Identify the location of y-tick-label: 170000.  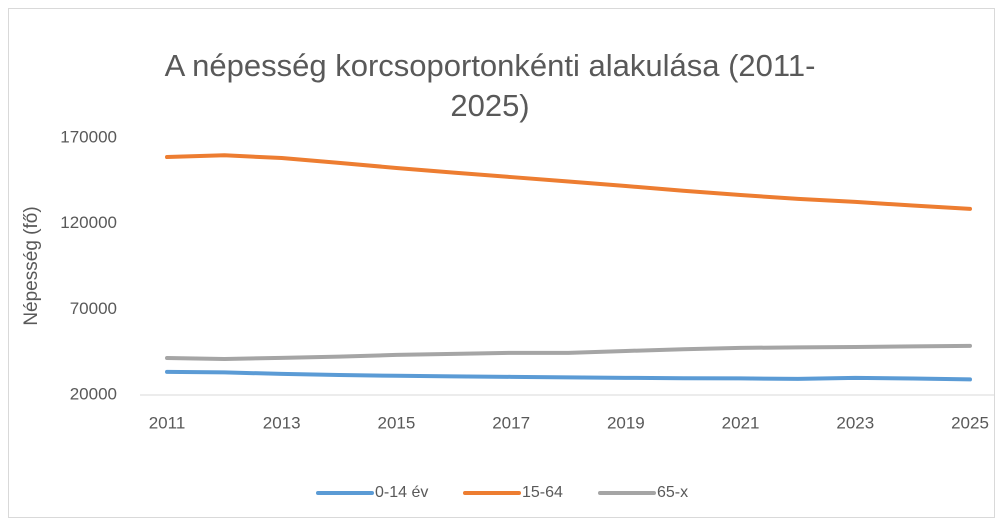
(88, 136).